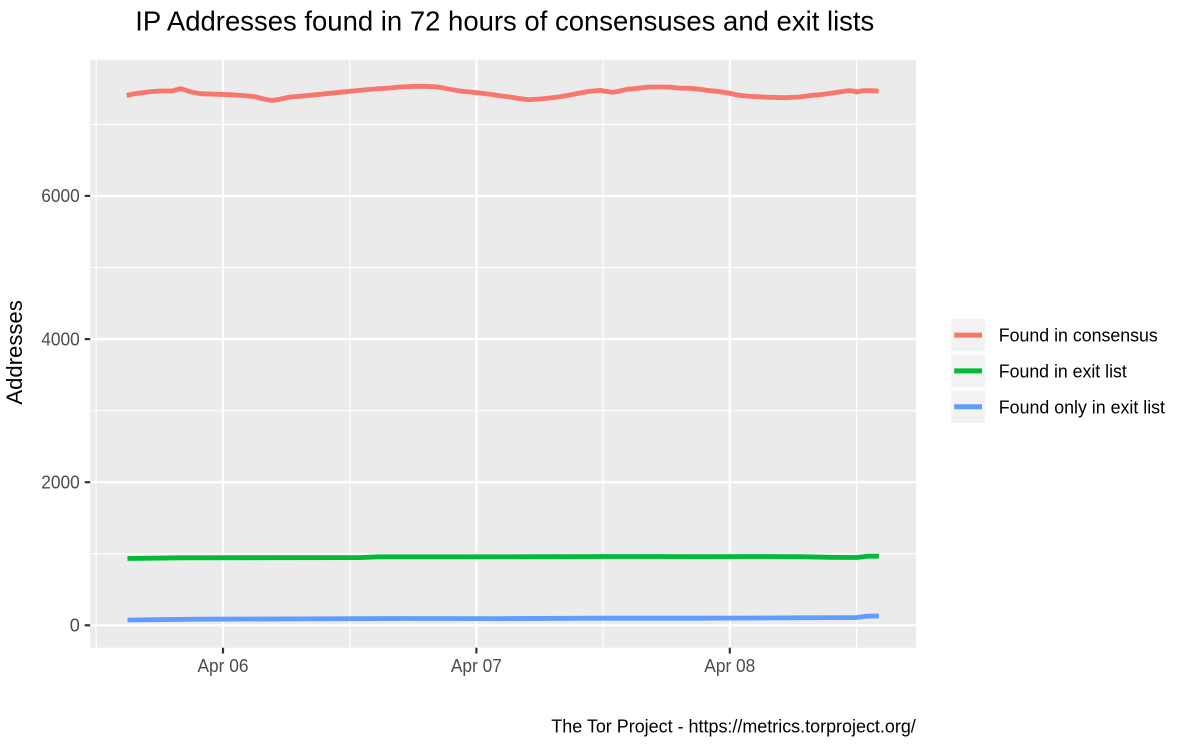  I want to click on svg-text: Found in exit list, so click(1063, 371).